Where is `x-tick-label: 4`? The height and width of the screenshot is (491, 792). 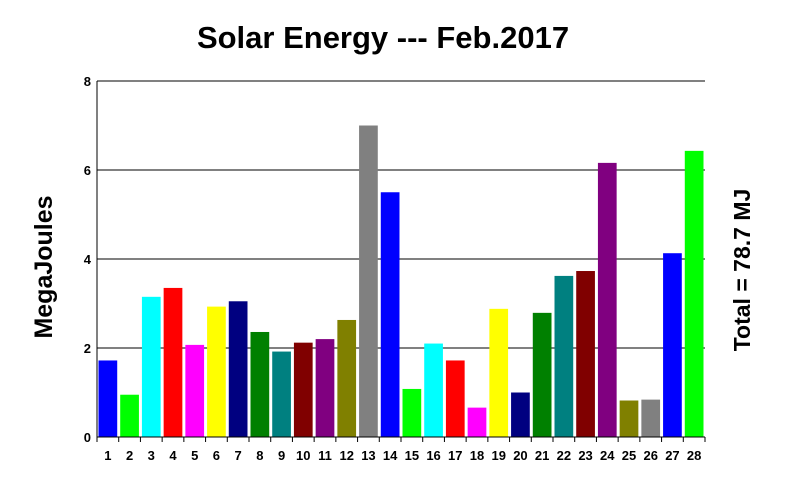
x-tick-label: 4 is located at coordinates (173, 455).